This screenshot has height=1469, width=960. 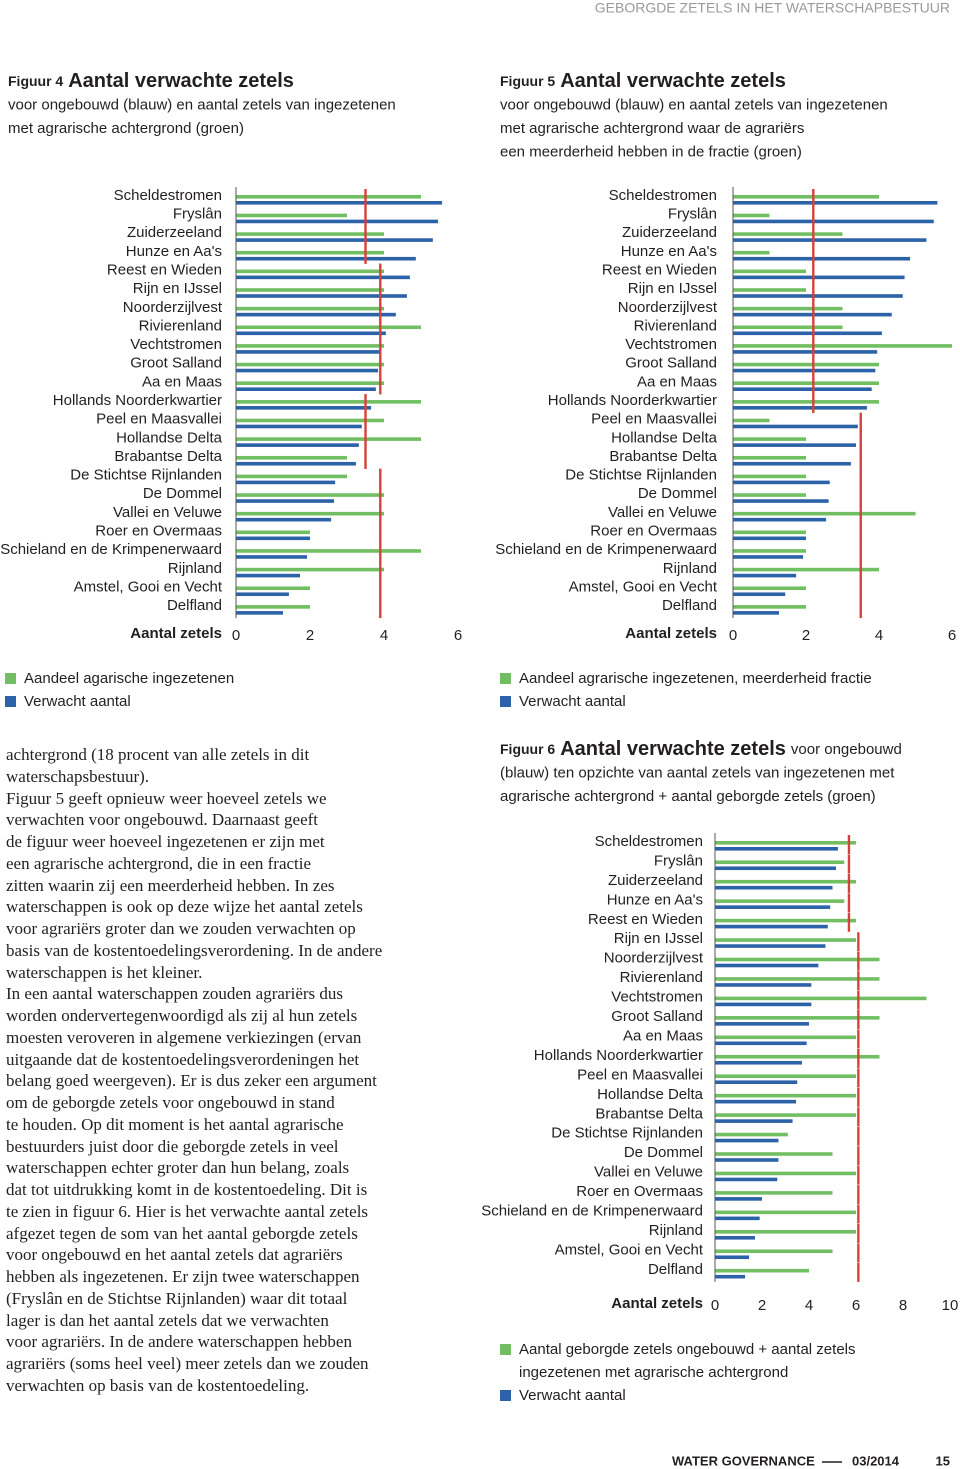 What do you see at coordinates (663, 1035) in the screenshot?
I see `category-label: Aa en Maas` at bounding box center [663, 1035].